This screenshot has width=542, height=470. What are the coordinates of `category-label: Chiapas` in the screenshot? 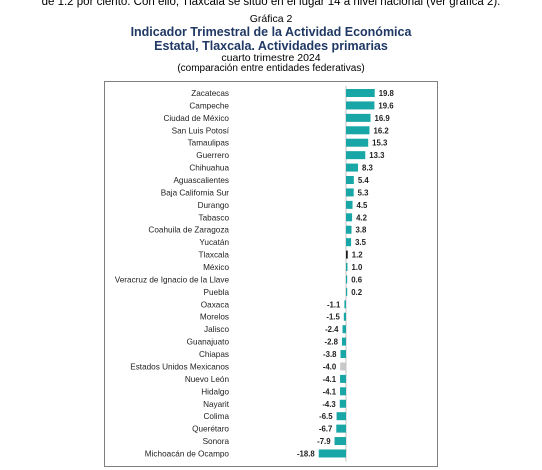 It's located at (214, 354).